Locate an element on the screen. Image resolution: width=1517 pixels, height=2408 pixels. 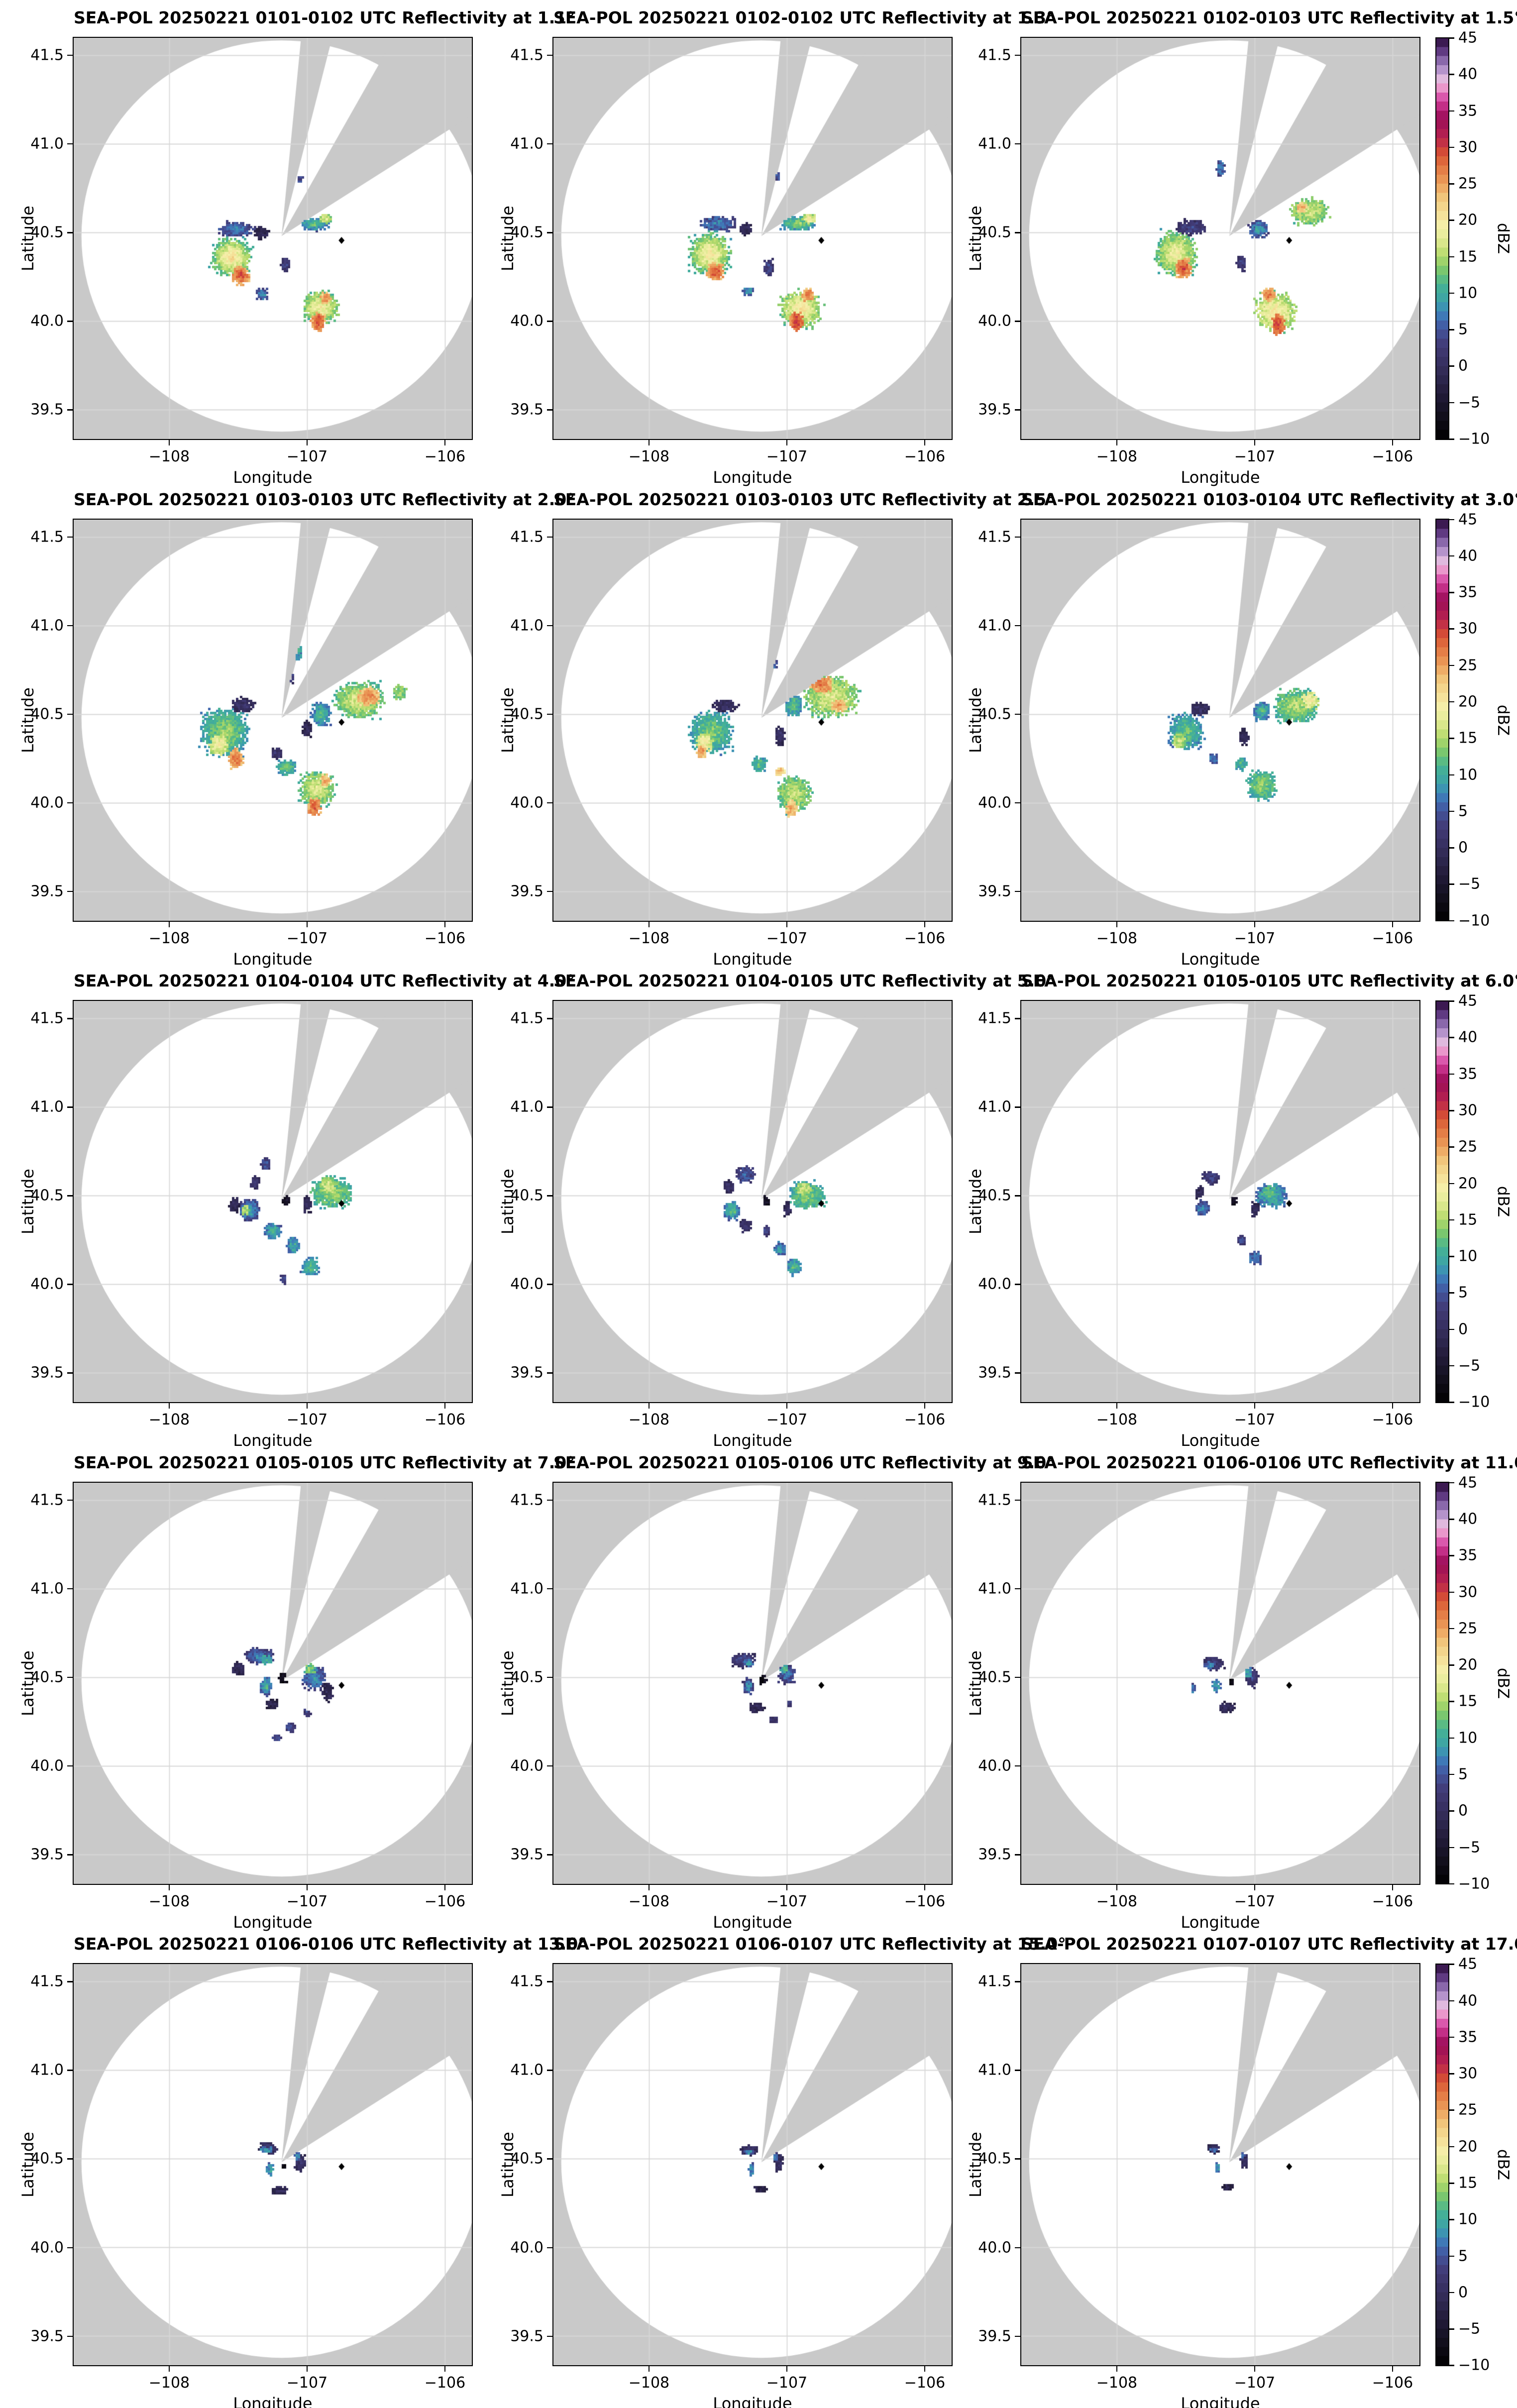
colorbar-tick-label: 15 is located at coordinates (1468, 257).